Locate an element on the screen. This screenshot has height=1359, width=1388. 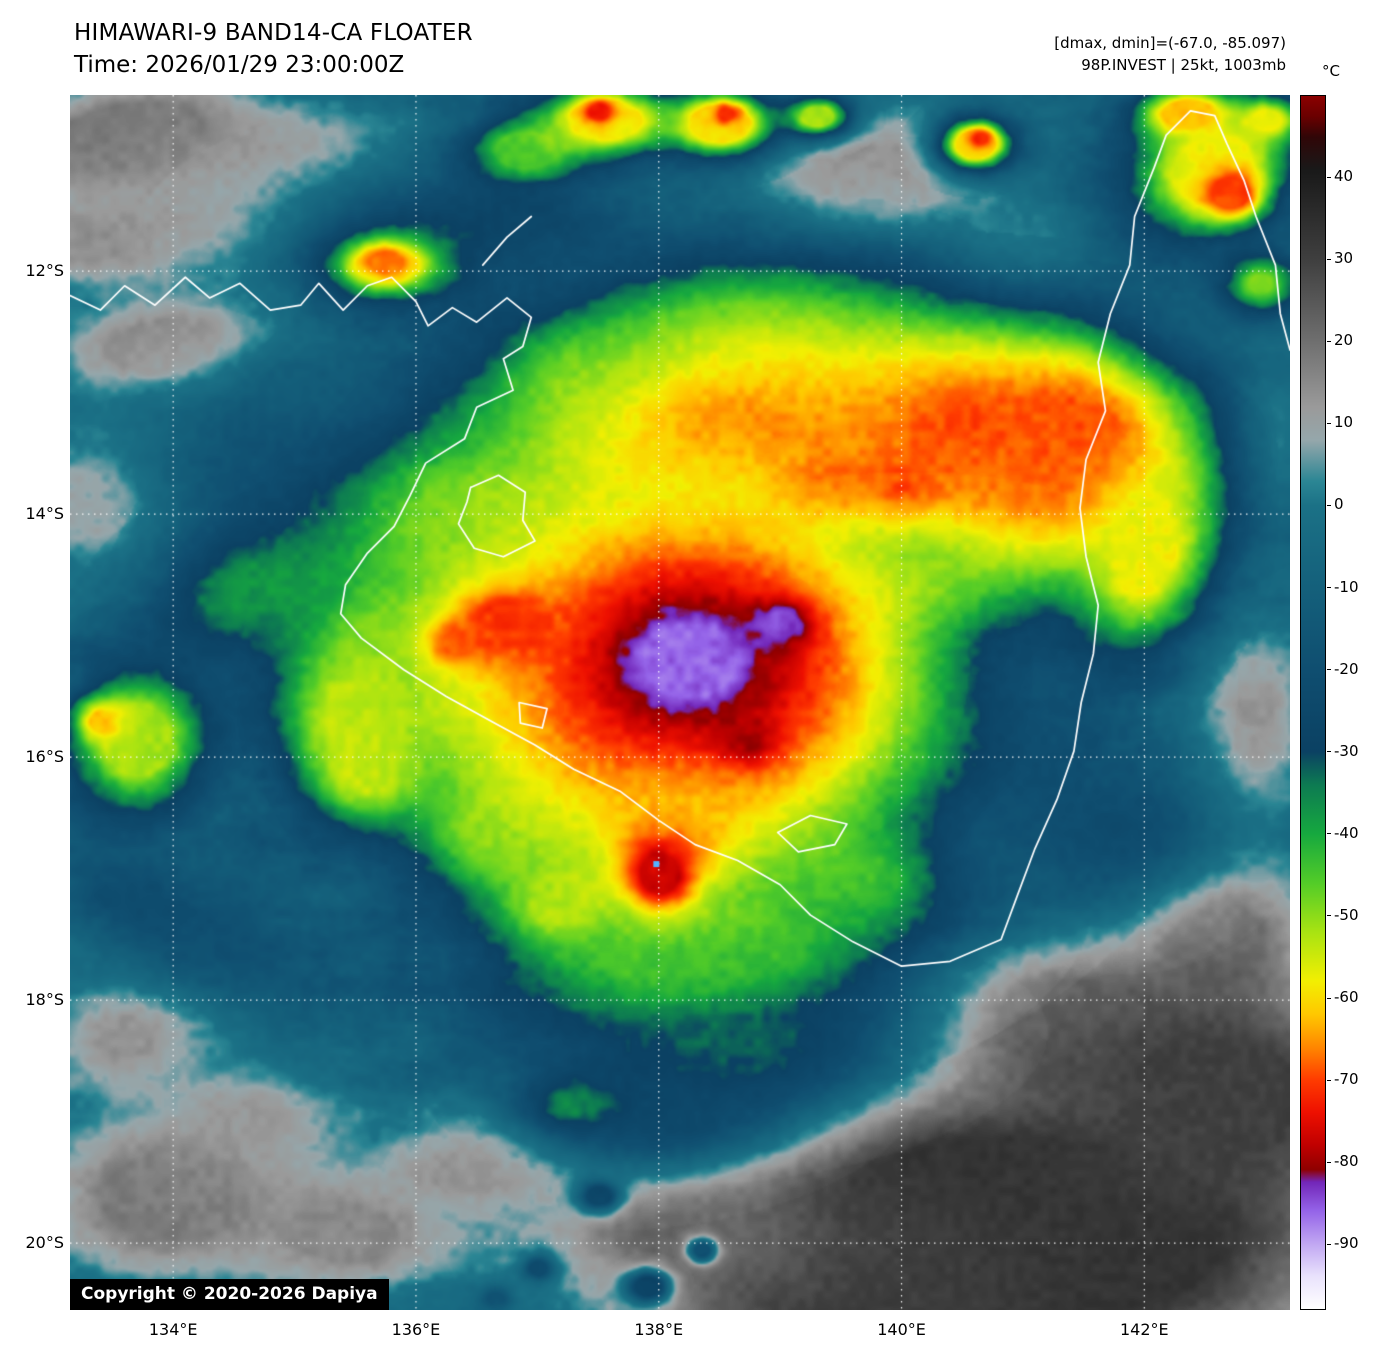
colorbar-tick-label: -90 is located at coordinates (1346, 1243).